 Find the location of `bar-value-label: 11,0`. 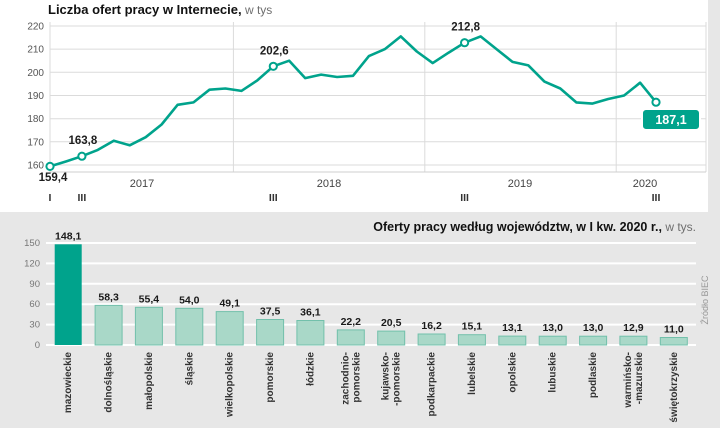

bar-value-label: 11,0 is located at coordinates (674, 330).